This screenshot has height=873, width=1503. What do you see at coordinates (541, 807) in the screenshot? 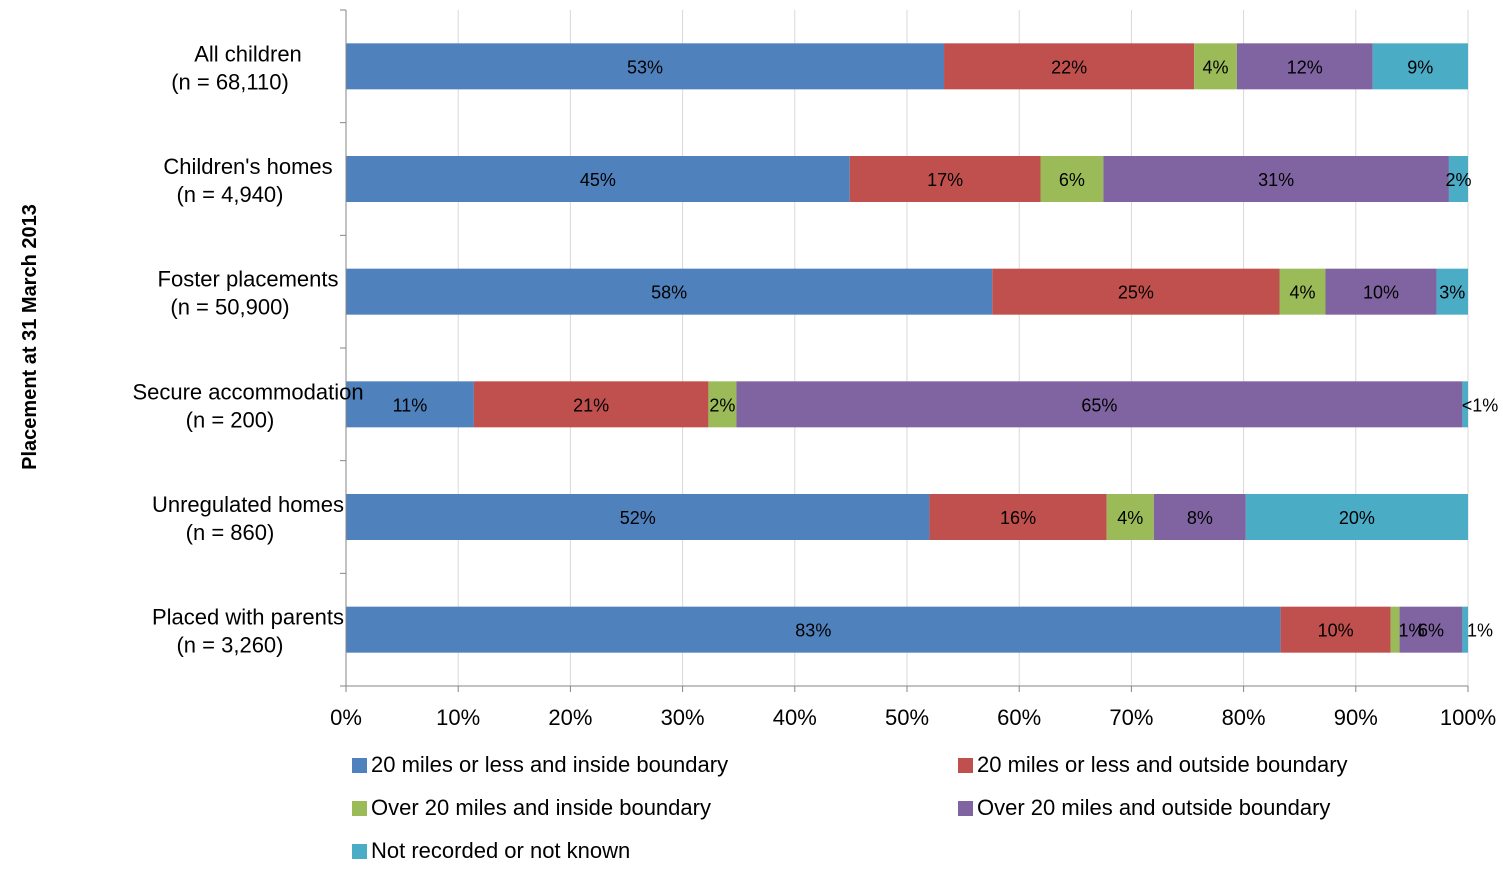
I see `legend-label: Over 20 miles and inside boundary` at bounding box center [541, 807].